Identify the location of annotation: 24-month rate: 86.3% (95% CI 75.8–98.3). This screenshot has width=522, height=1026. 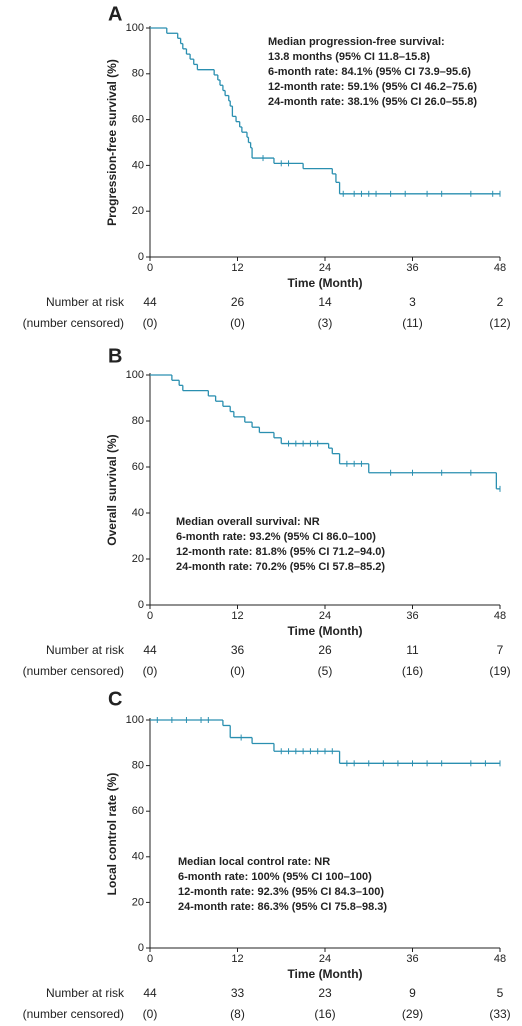
(282, 907).